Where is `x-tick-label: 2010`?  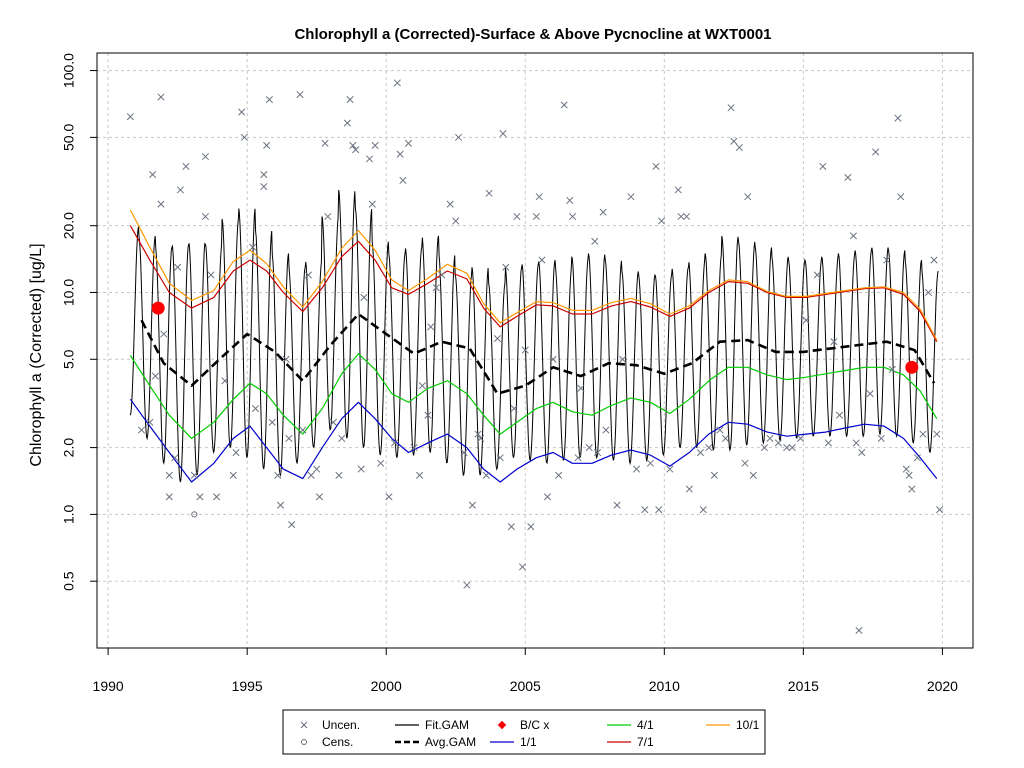 x-tick-label: 2010 is located at coordinates (664, 686).